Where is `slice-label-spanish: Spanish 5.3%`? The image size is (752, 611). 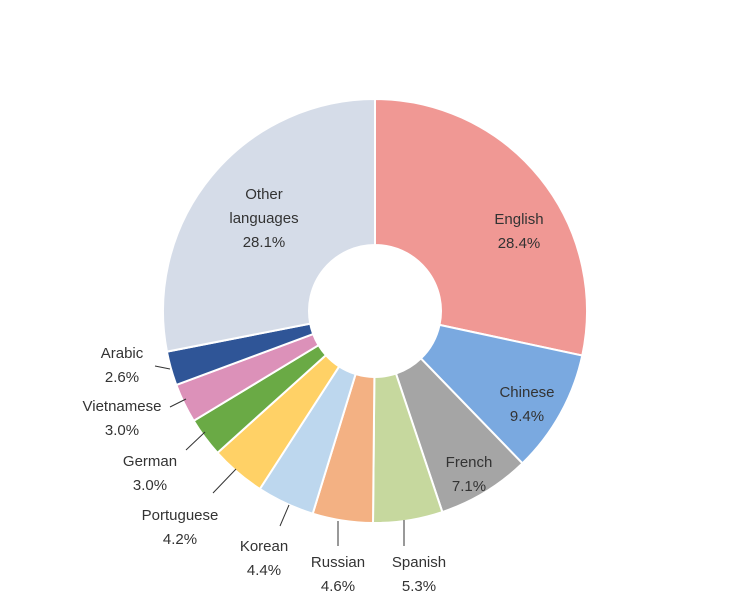
slice-label-spanish: Spanish 5.3% is located at coordinates (419, 574).